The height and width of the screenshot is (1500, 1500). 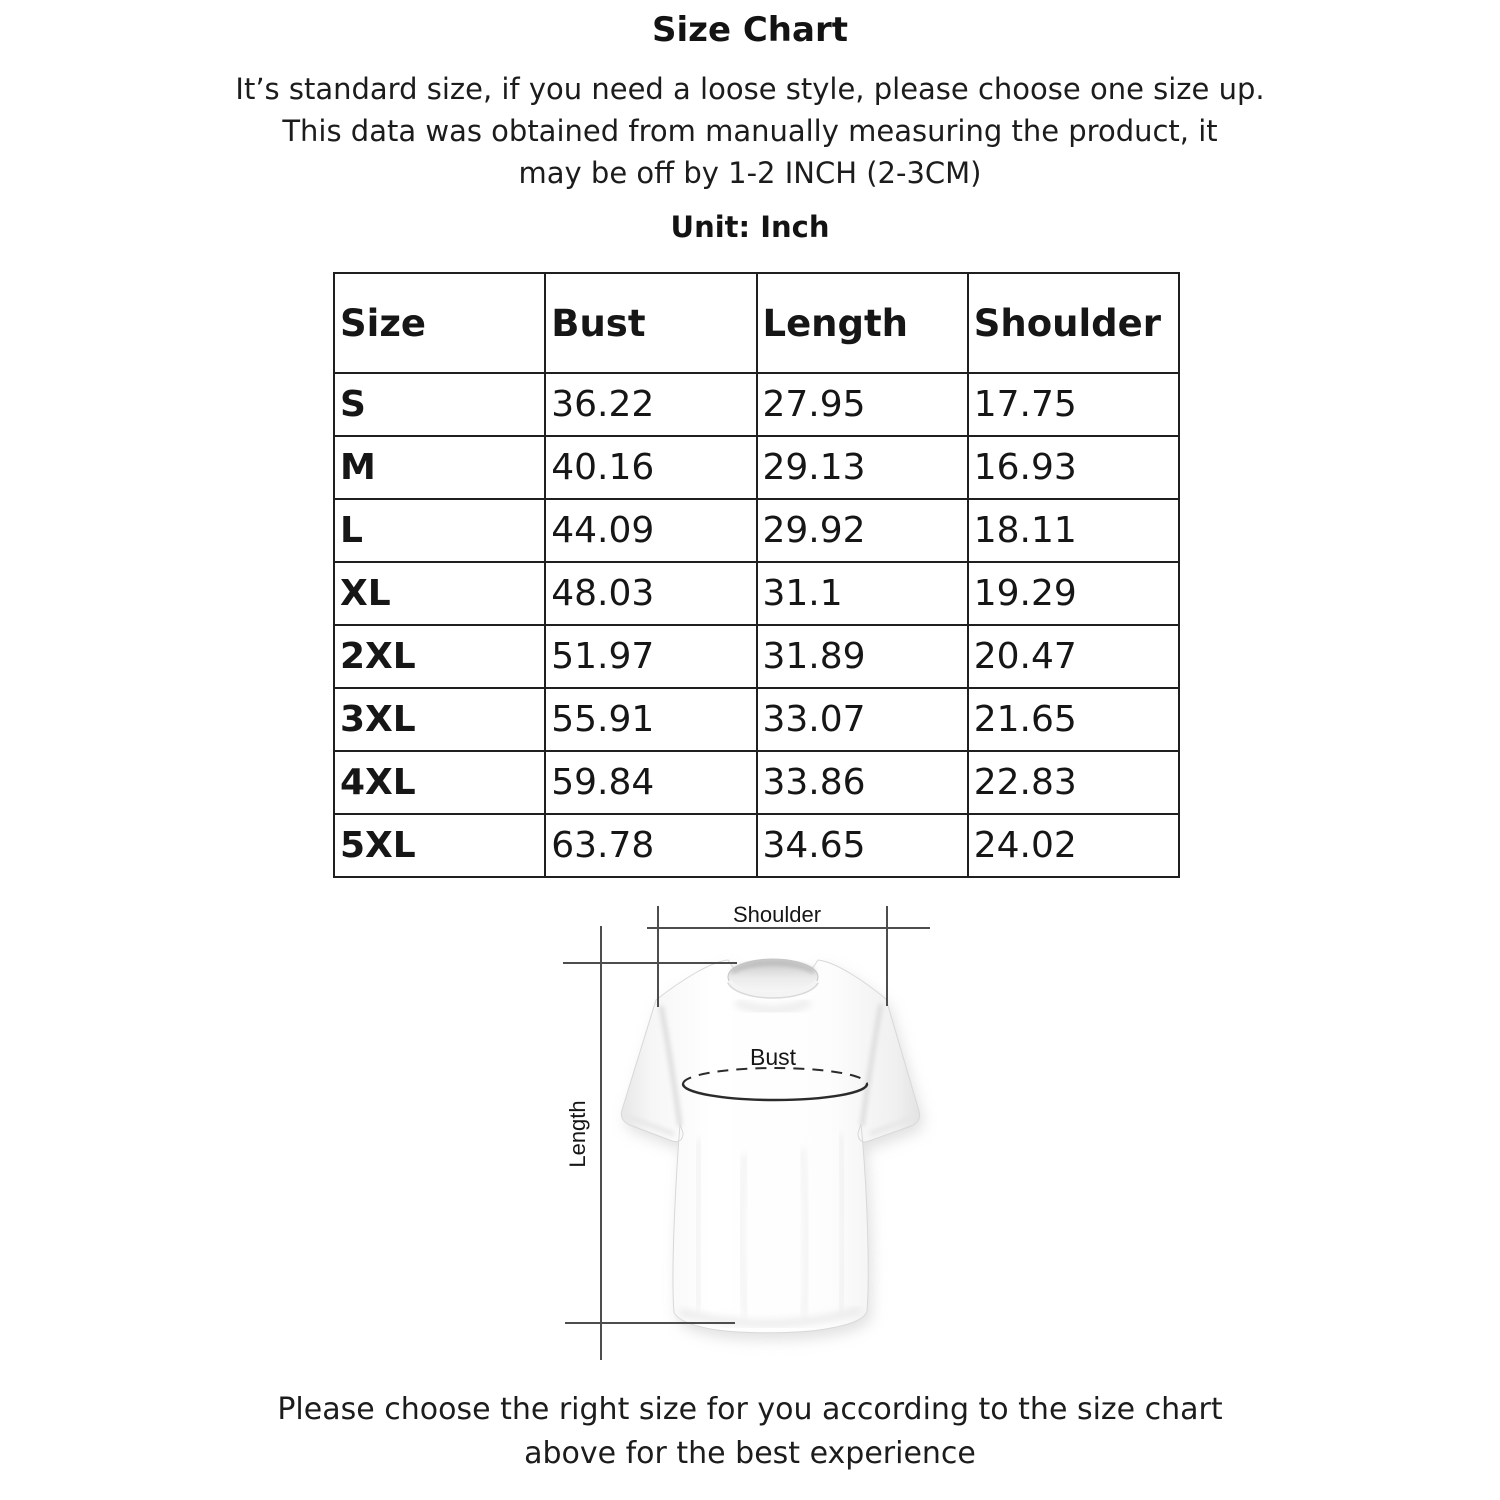 I want to click on left-sleeve-hem, so click(x=650, y=1125).